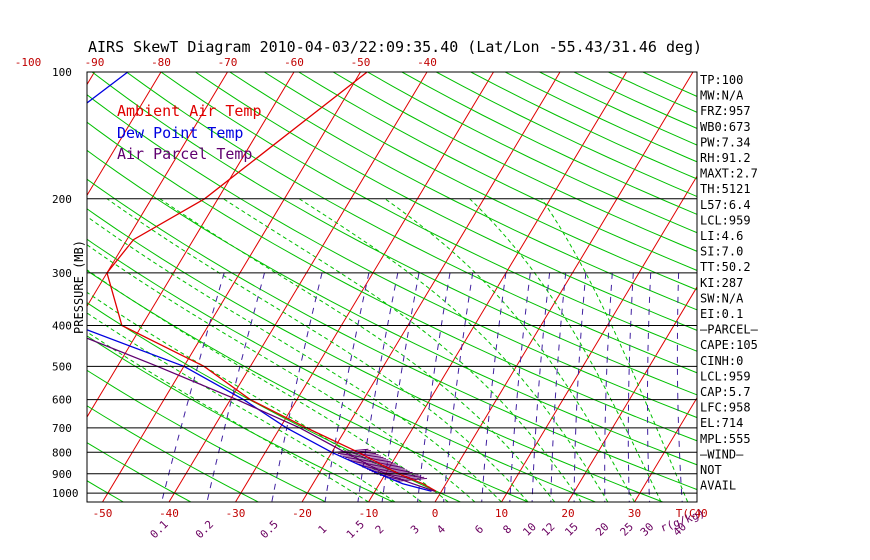 The width and height of the screenshot is (870, 560). I want to click on stat-item: NOT, so click(711, 470).